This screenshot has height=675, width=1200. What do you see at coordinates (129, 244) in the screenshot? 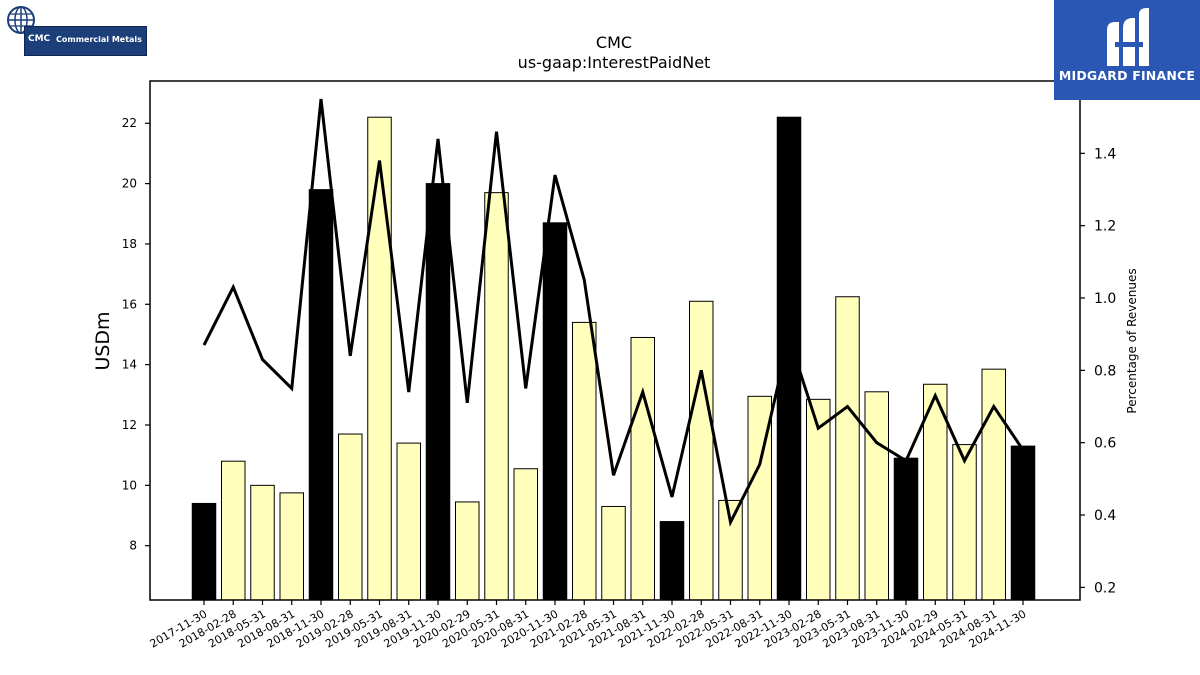
I see `y-tick-label: 18` at bounding box center [129, 244].